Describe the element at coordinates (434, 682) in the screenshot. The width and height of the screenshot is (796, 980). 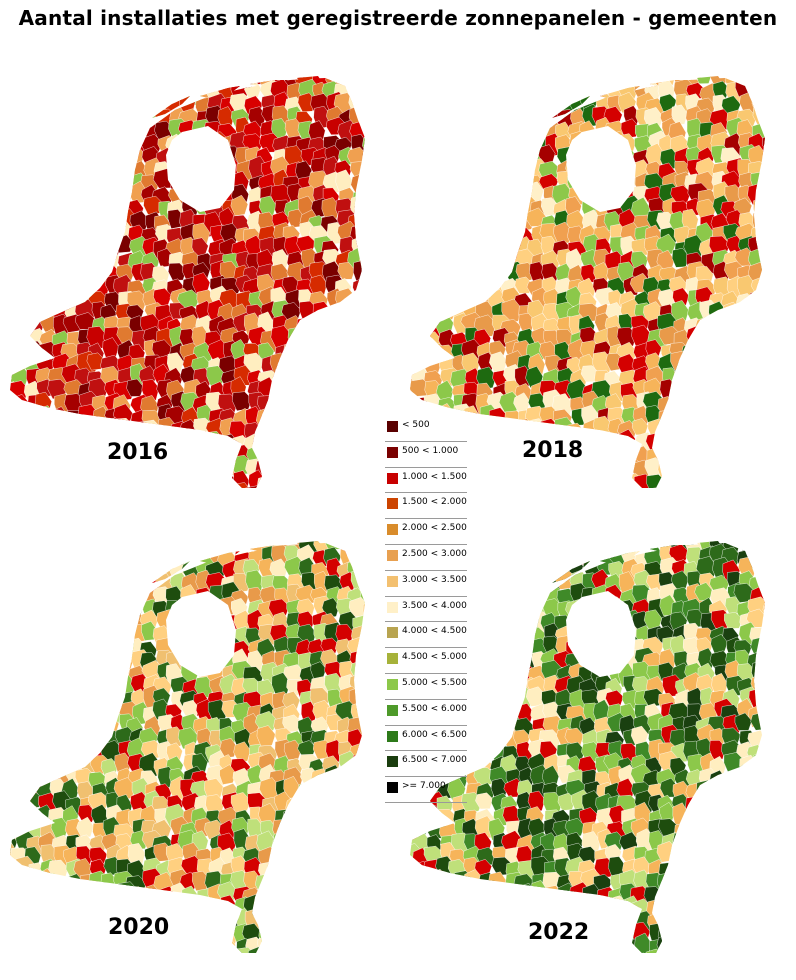
I see `legend-label: 5.000 < 5.500` at that location.